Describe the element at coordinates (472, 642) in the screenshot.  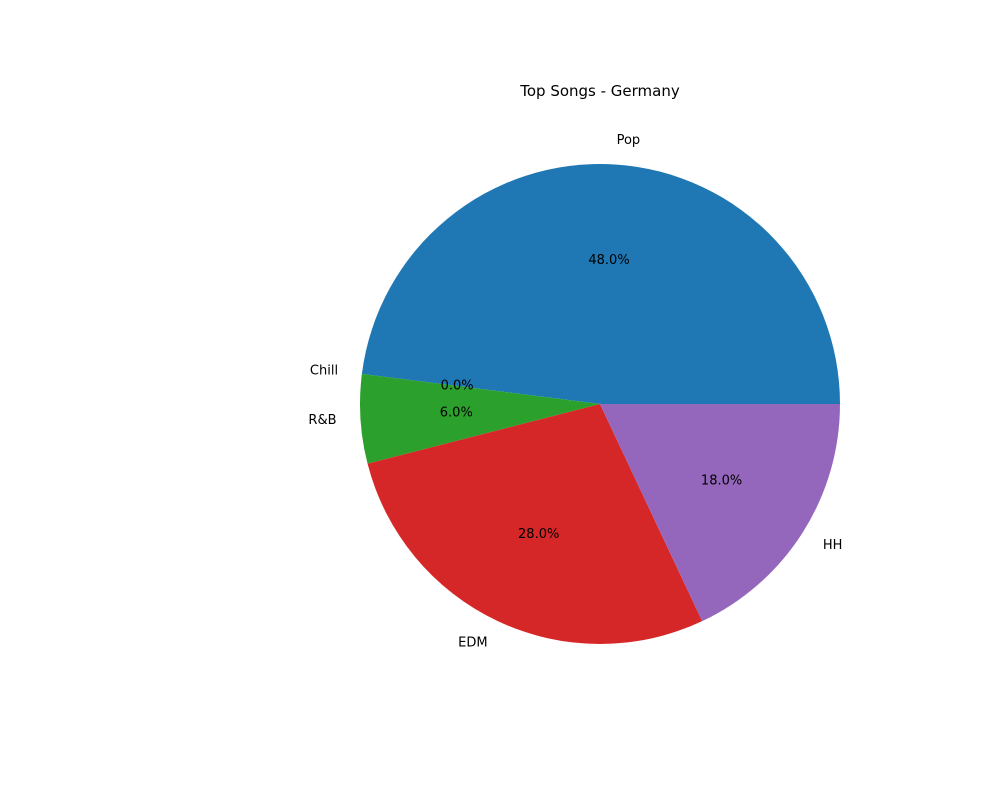
I see `pie-label-edm: EDM` at that location.